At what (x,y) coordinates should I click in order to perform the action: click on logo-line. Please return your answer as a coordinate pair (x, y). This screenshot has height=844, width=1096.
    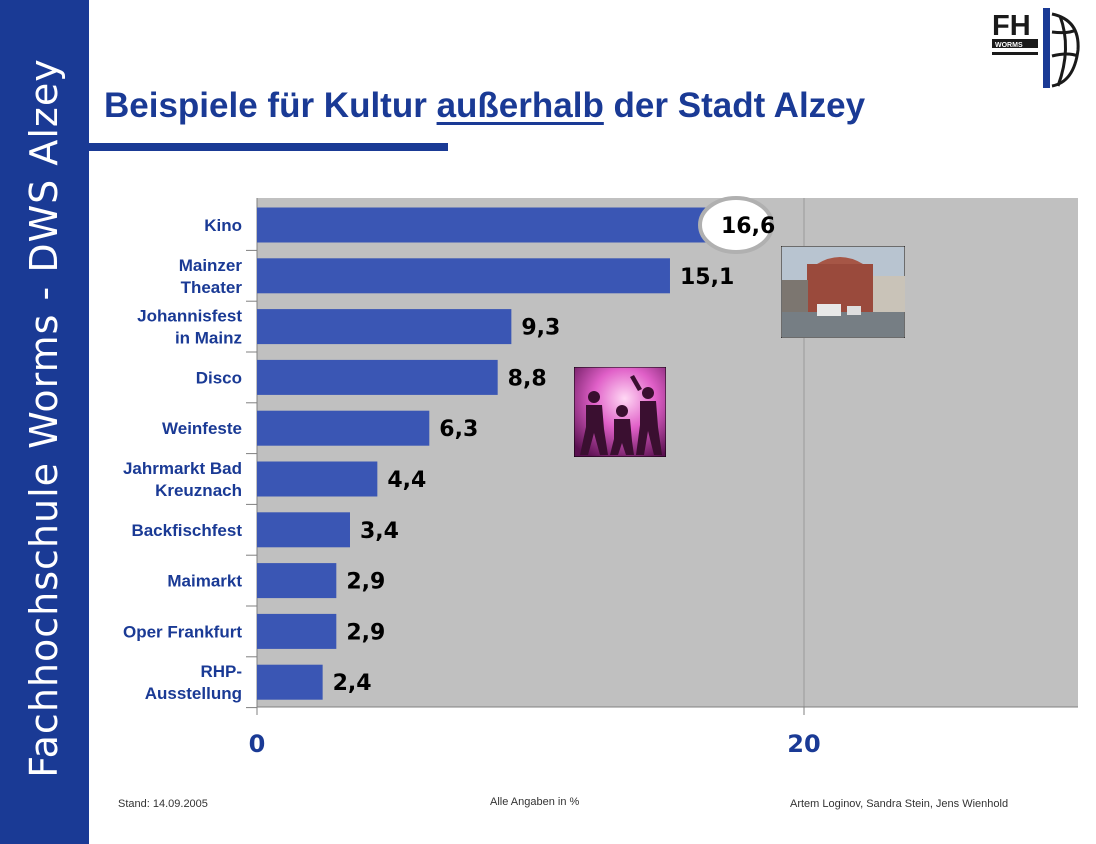
    Looking at the image, I should click on (1015, 53).